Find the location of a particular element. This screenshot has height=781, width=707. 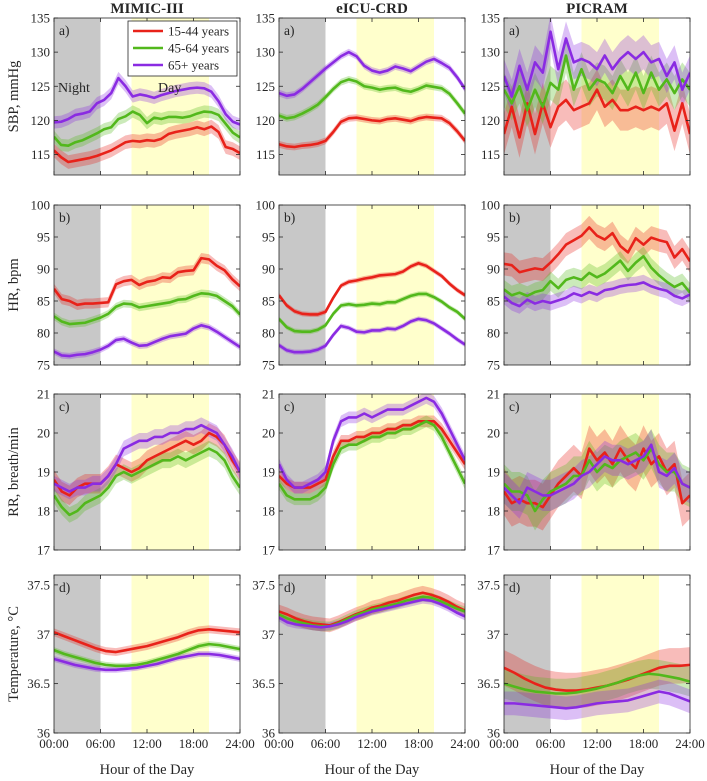

panel-picram: 17 18 19 20 21 c) is located at coordinates (589, 472).